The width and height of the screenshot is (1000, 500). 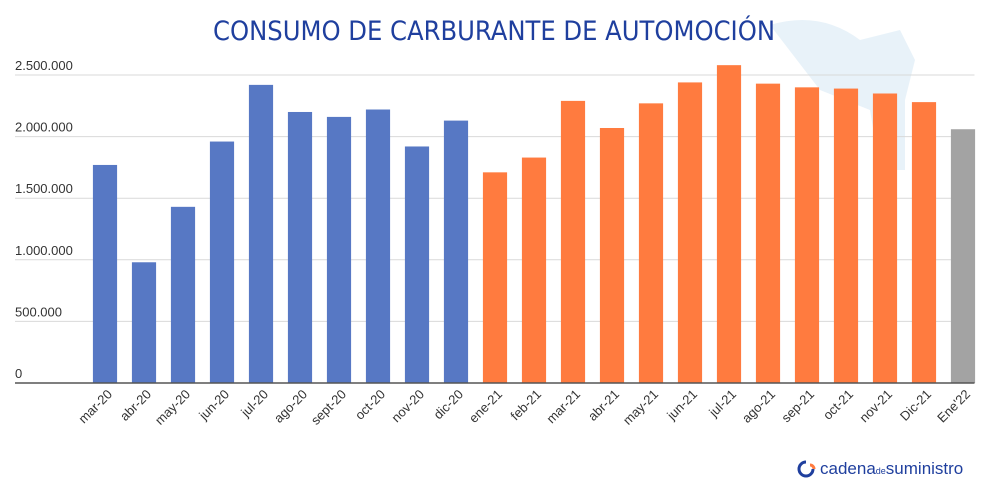 I want to click on x-tick-label: sep-21, so click(x=797, y=406).